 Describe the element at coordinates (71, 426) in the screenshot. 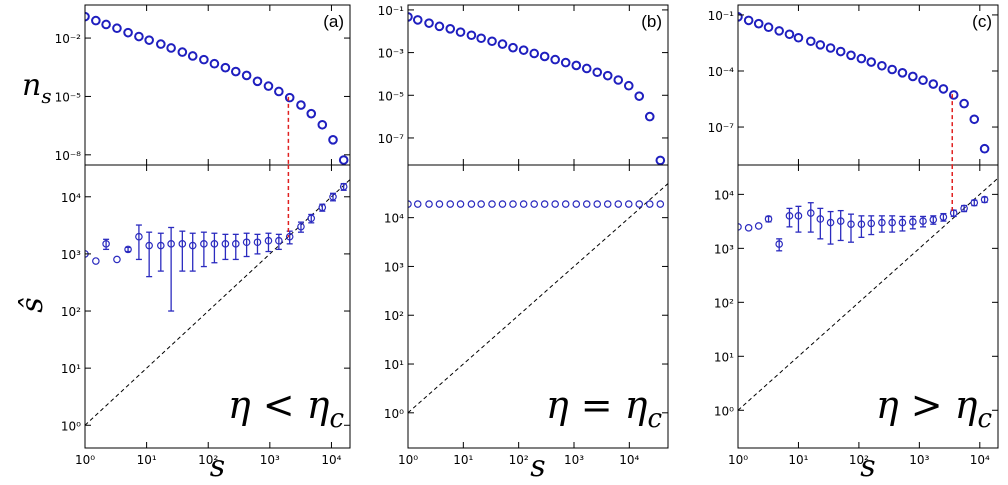

I see `y-tick-label: 10⁰` at that location.